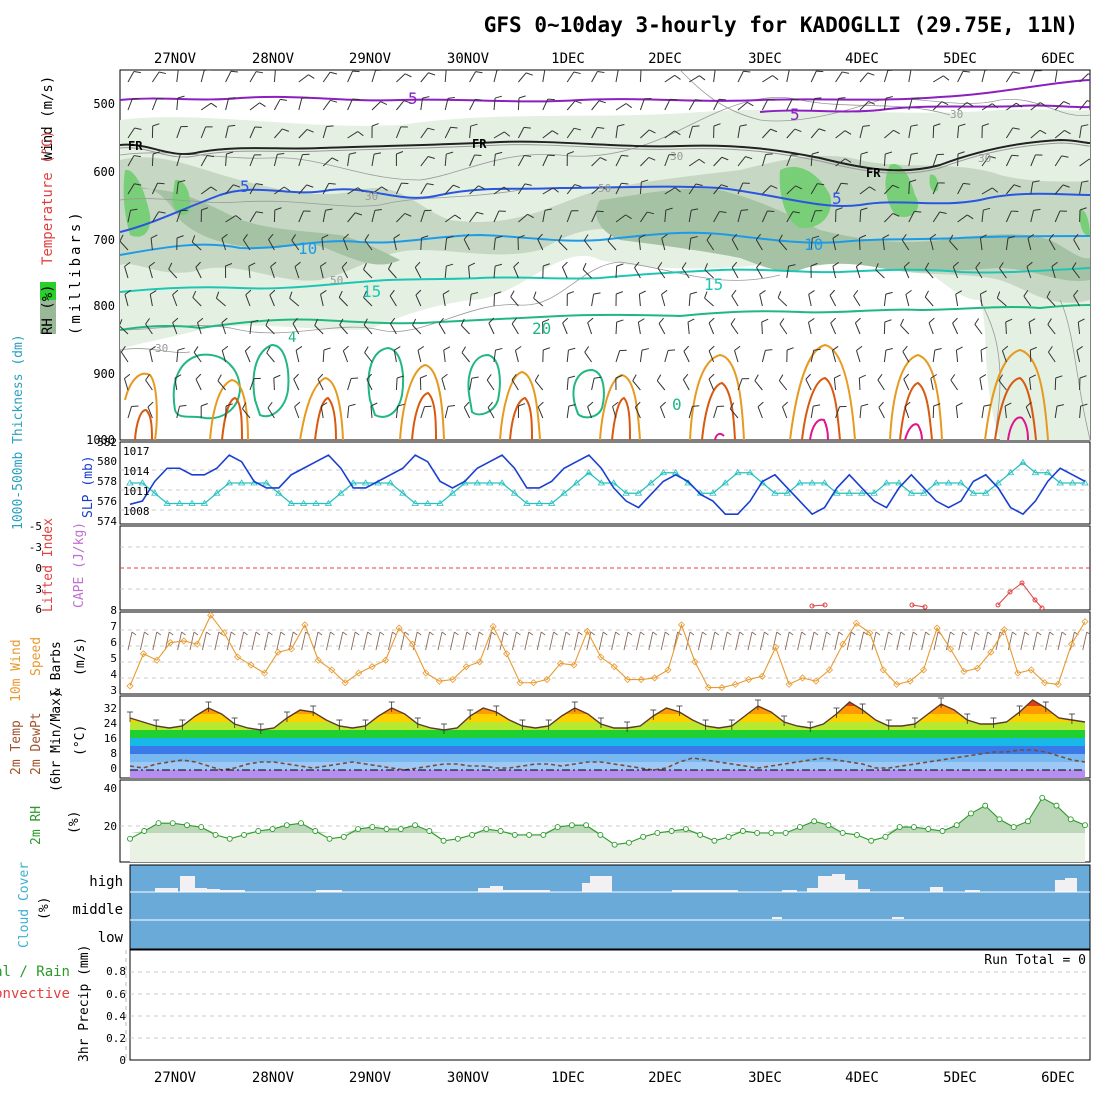  Describe the element at coordinates (713, 284) in the screenshot. I see `label-15-b: 15` at that location.